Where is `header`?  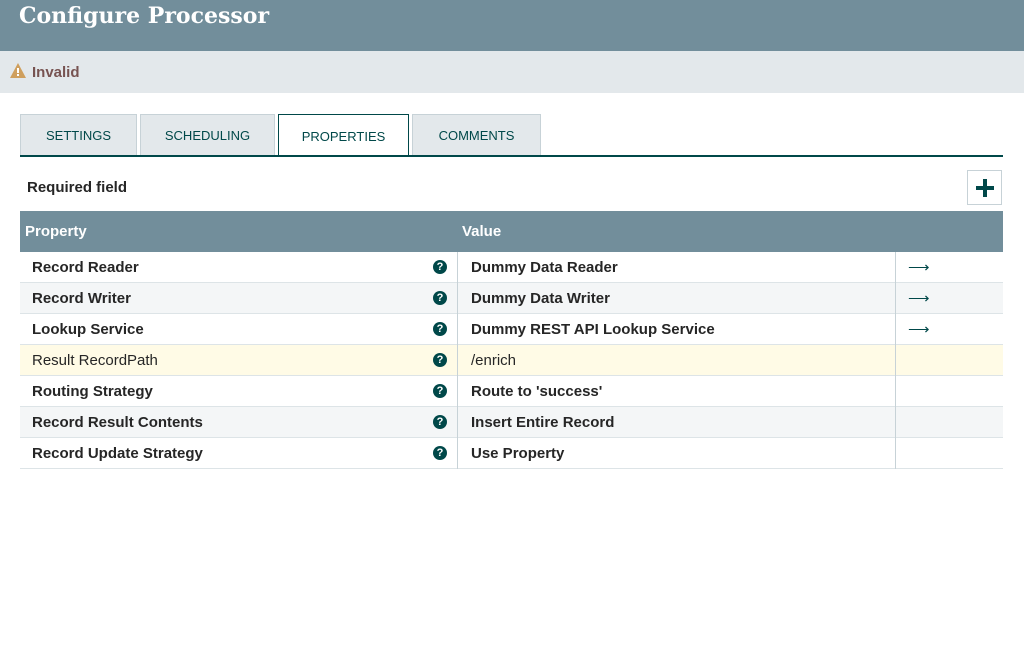 header is located at coordinates (512, 25).